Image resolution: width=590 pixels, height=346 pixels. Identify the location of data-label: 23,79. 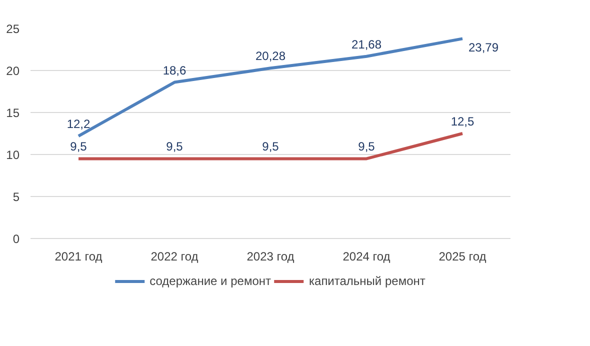
(483, 47).